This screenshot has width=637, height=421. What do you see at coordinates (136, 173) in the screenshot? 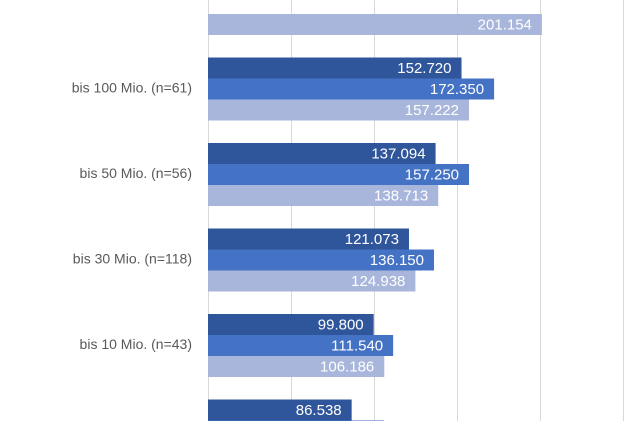
I see `category-label: bis 50 Mio. (n=56)` at bounding box center [136, 173].